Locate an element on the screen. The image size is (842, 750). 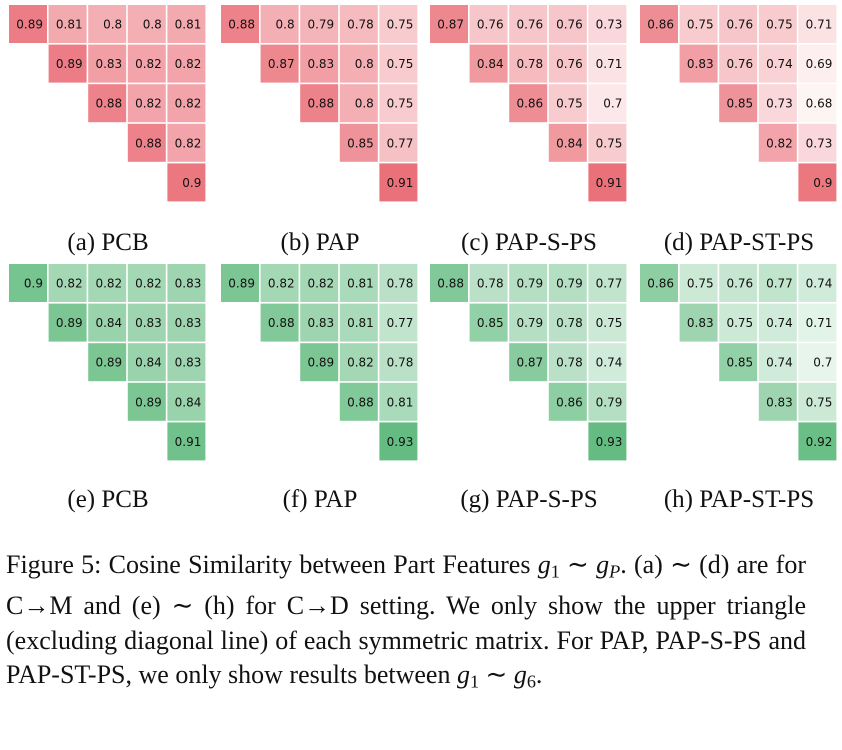
cell-value-label: 0.79 is located at coordinates (569, 284).